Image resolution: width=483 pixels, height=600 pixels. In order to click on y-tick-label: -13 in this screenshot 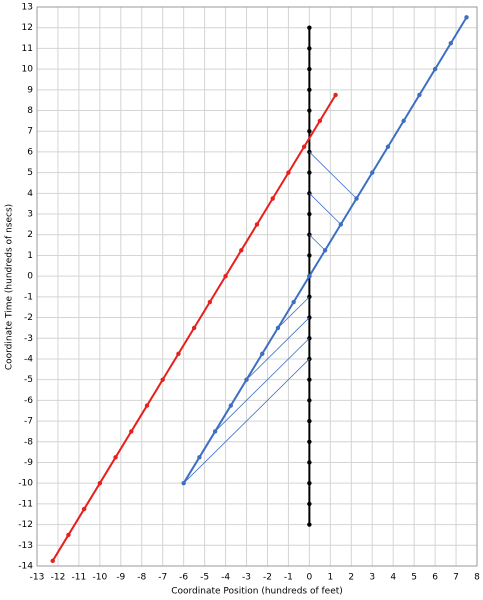, I will do `click(25, 546)`.